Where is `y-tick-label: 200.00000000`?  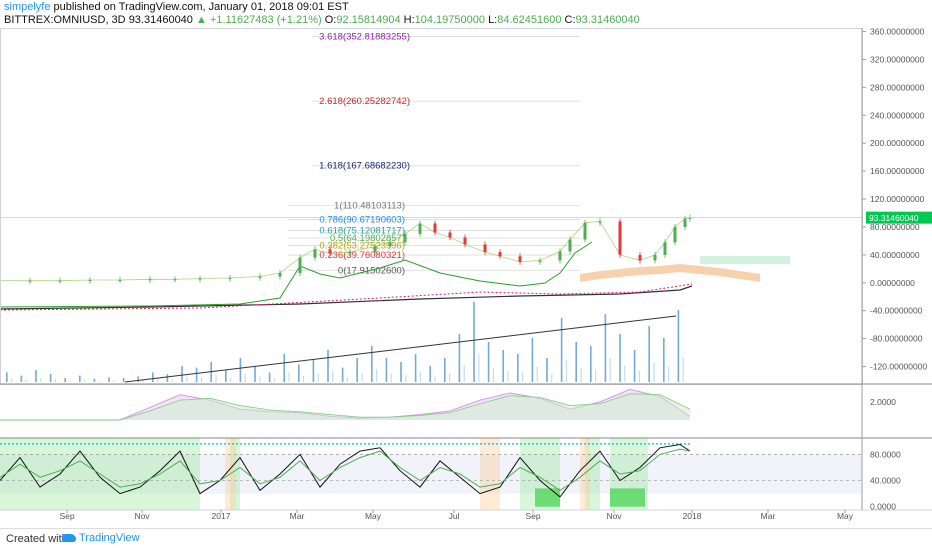
y-tick-label: 200.00000000 is located at coordinates (897, 143).